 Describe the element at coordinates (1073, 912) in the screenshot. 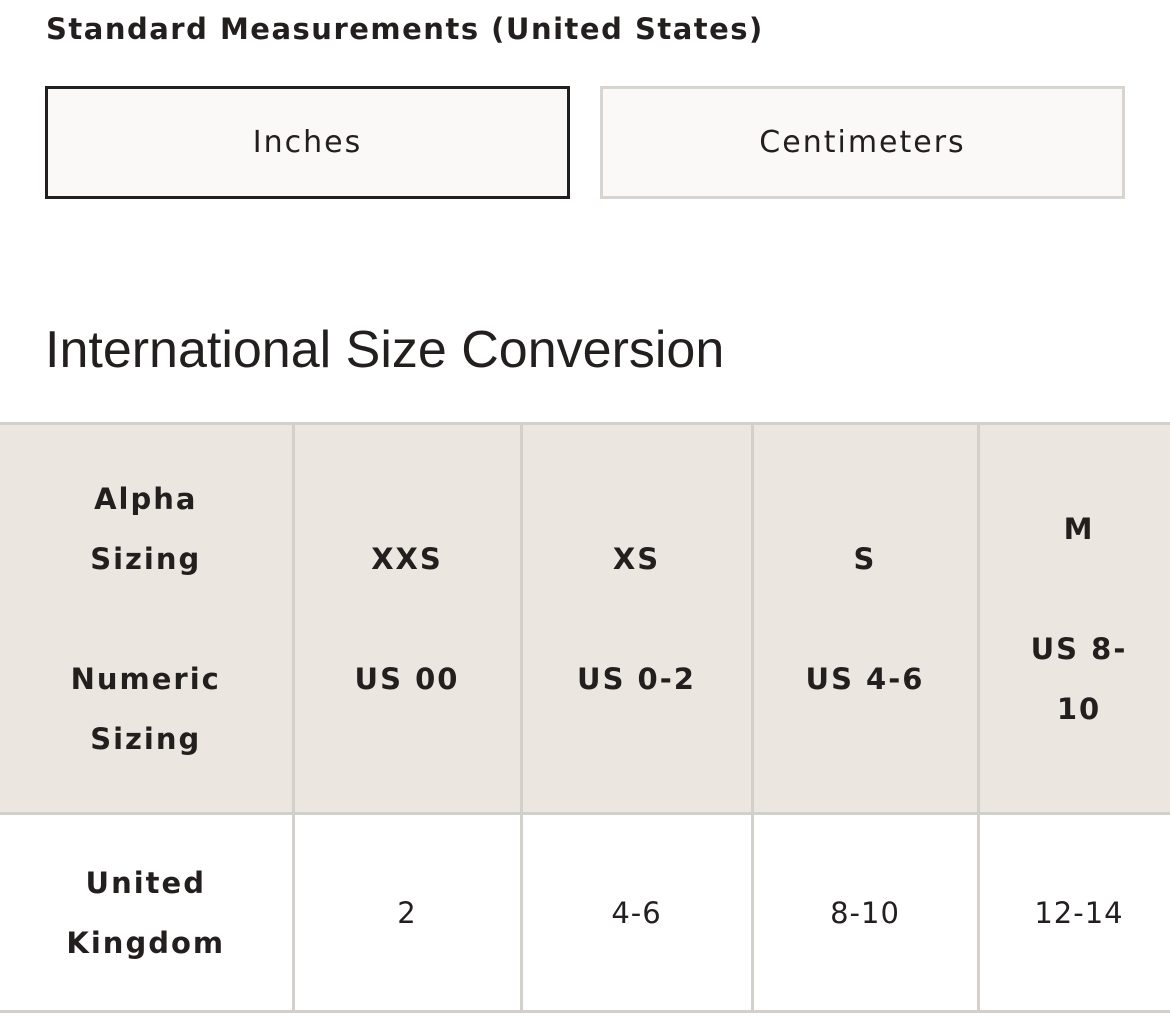

I see `table-cell: 12-14` at that location.